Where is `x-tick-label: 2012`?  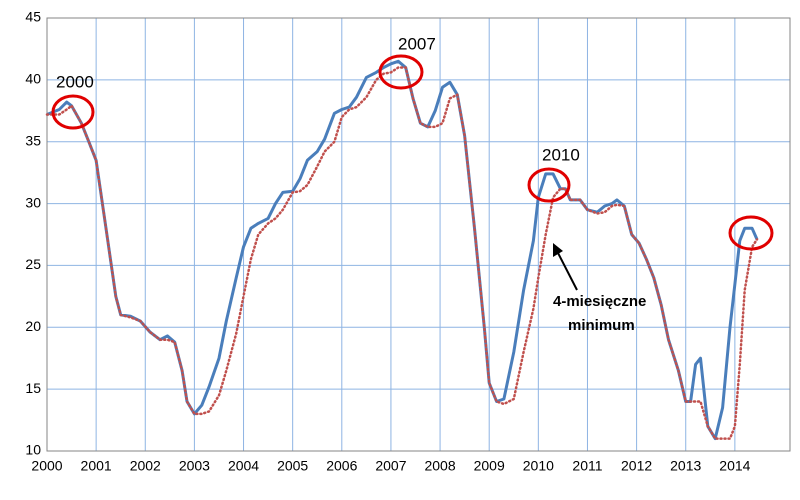
x-tick-label: 2012 is located at coordinates (636, 466).